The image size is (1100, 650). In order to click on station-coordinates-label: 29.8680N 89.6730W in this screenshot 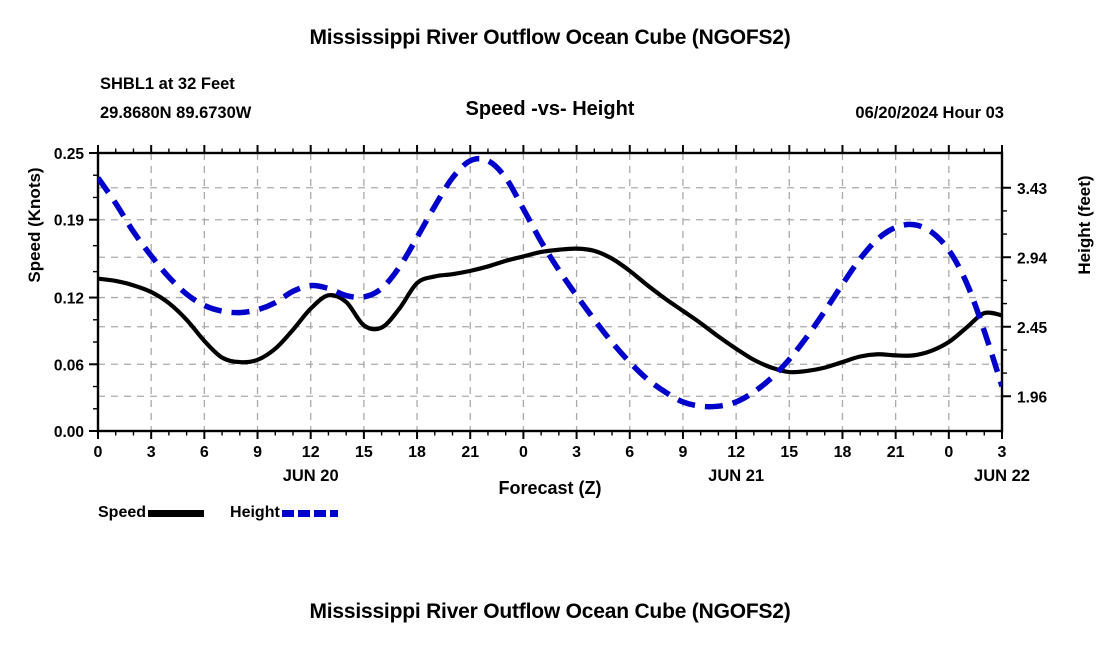, I will do `click(176, 113)`.